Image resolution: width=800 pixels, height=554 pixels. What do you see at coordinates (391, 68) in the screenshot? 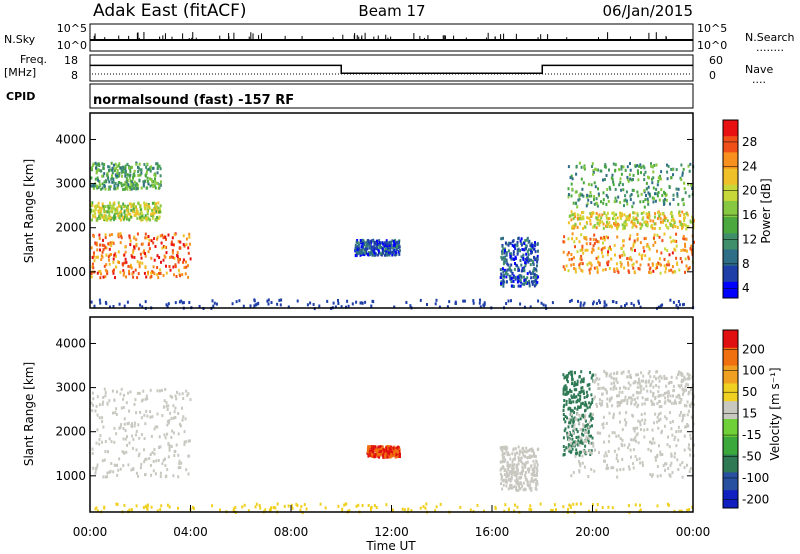
I see `freq-panel-frame` at bounding box center [391, 68].